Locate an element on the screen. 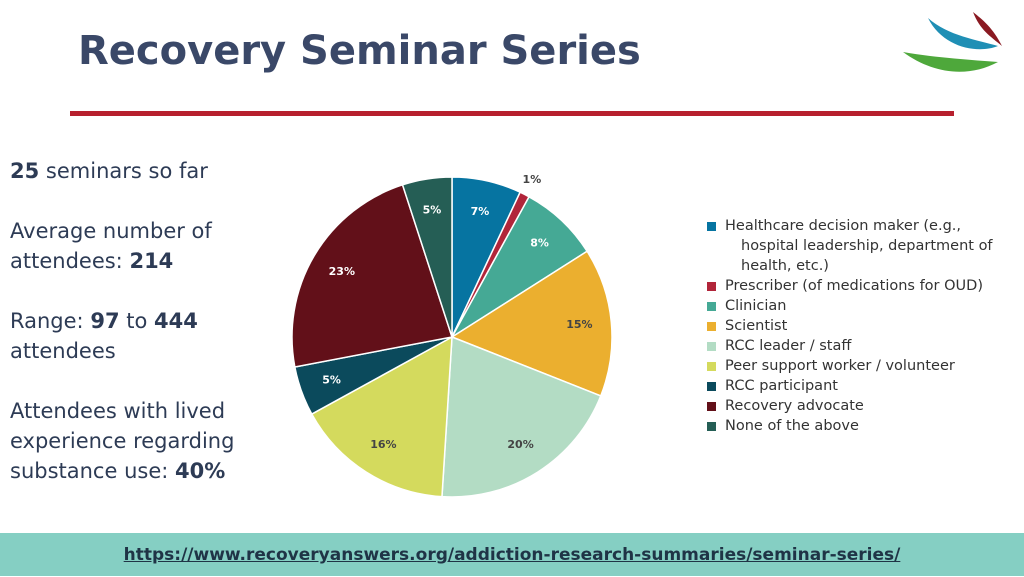 The width and height of the screenshot is (1024, 577). legend-item: None of the above is located at coordinates (857, 426).